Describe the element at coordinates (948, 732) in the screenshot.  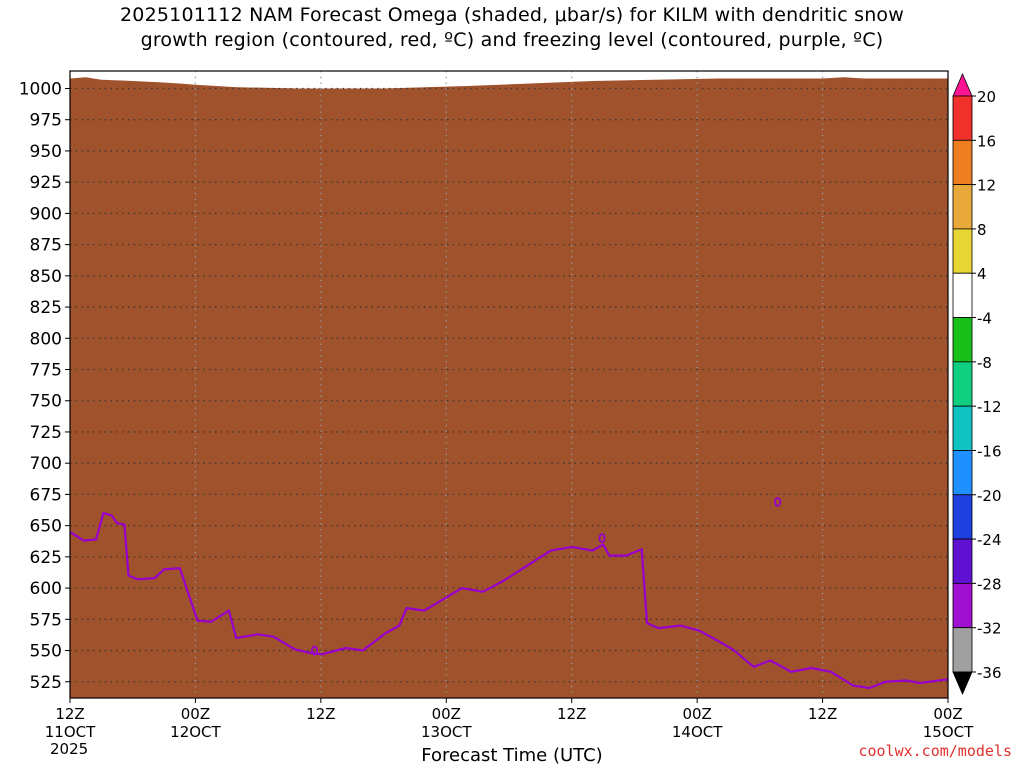
I see `x-tick-date-label: 15OCT` at that location.